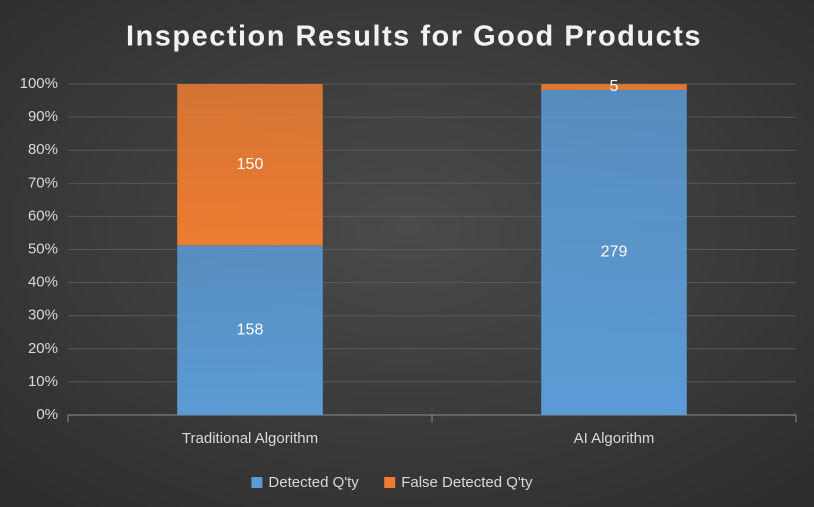 The image size is (814, 507). Describe the element at coordinates (43, 315) in the screenshot. I see `y-tick-label: 30%` at that location.